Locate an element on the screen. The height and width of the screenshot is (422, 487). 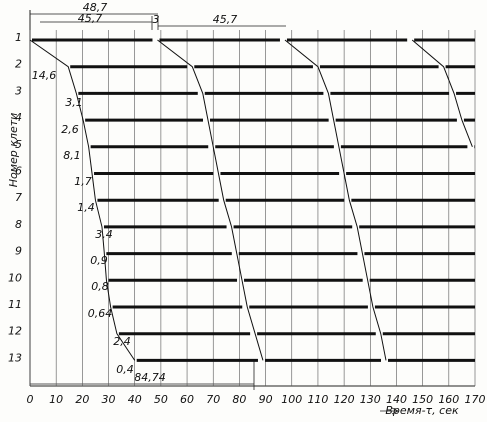
y-tick-label: 11 is located at coordinates (15, 304).